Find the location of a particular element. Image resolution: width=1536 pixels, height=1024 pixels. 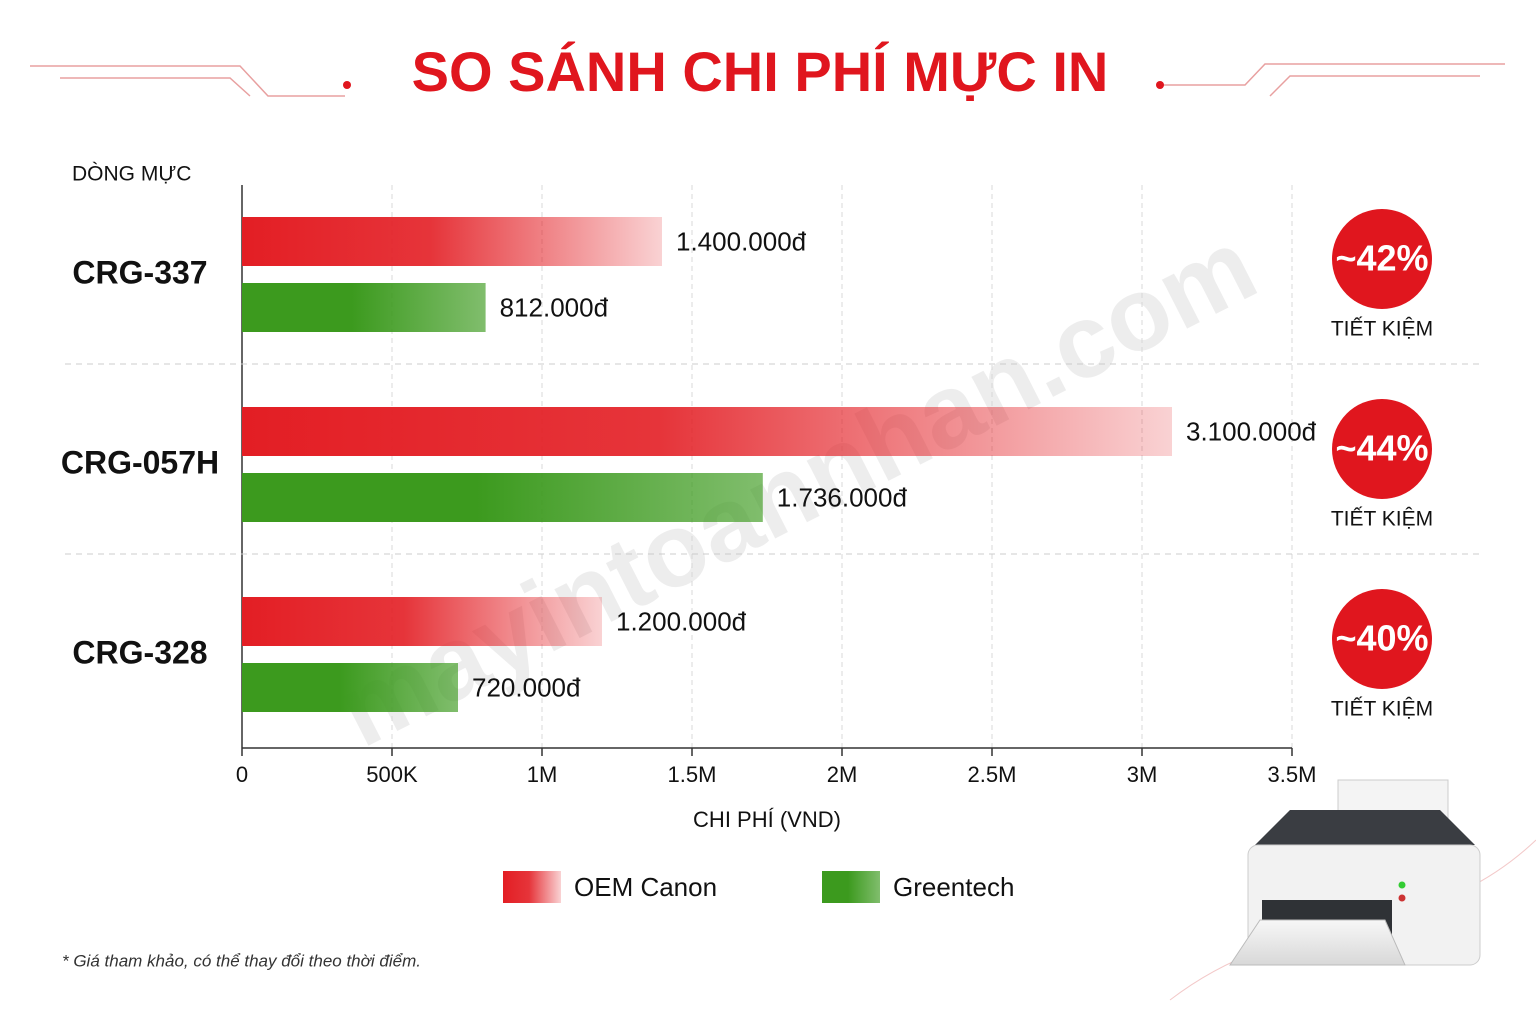

printer-illustration is located at coordinates (1352, 890).